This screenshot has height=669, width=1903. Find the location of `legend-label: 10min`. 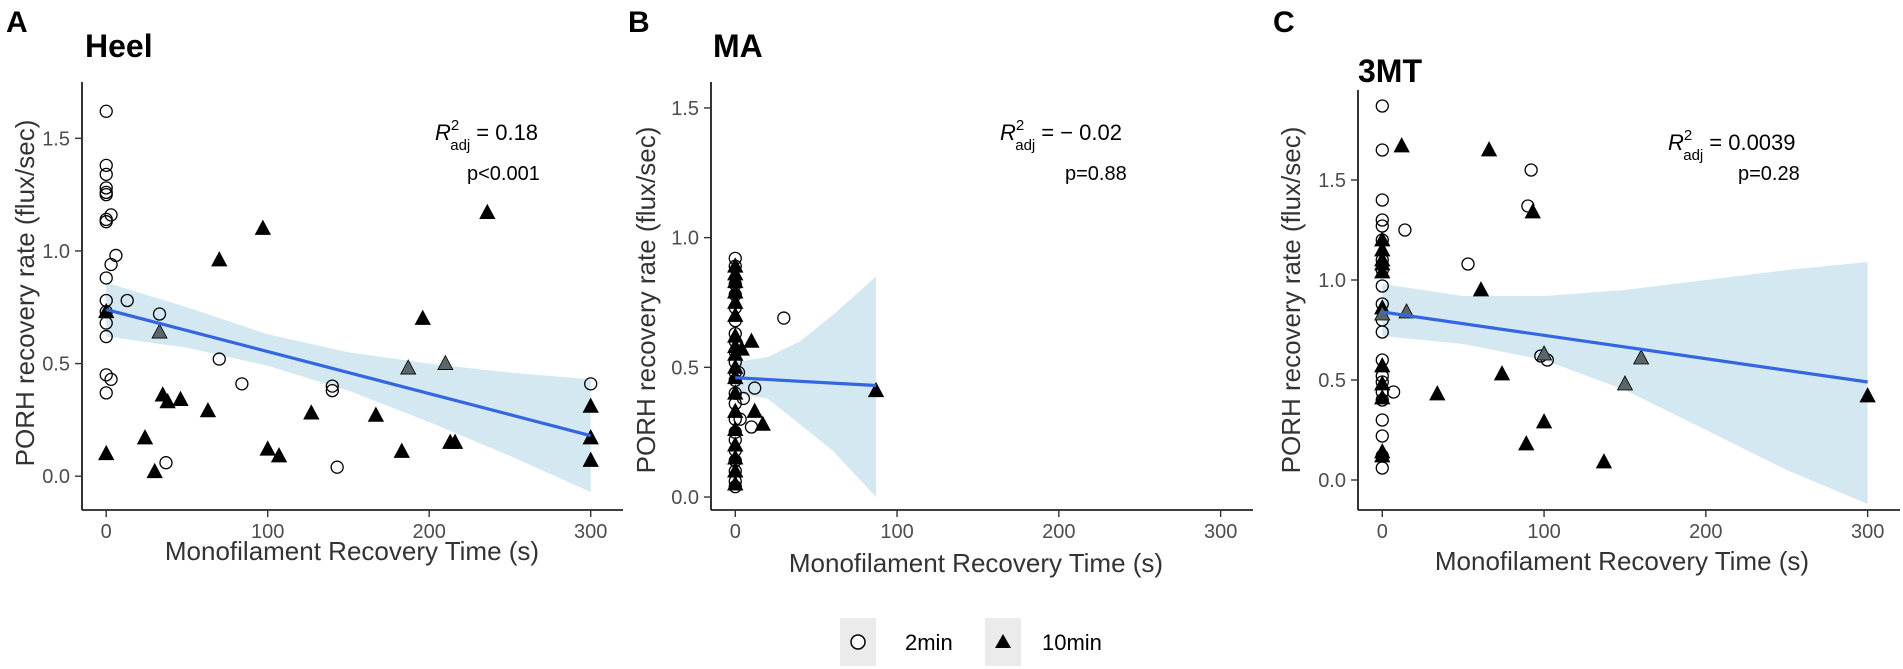

legend-label: 10min is located at coordinates (1072, 642).